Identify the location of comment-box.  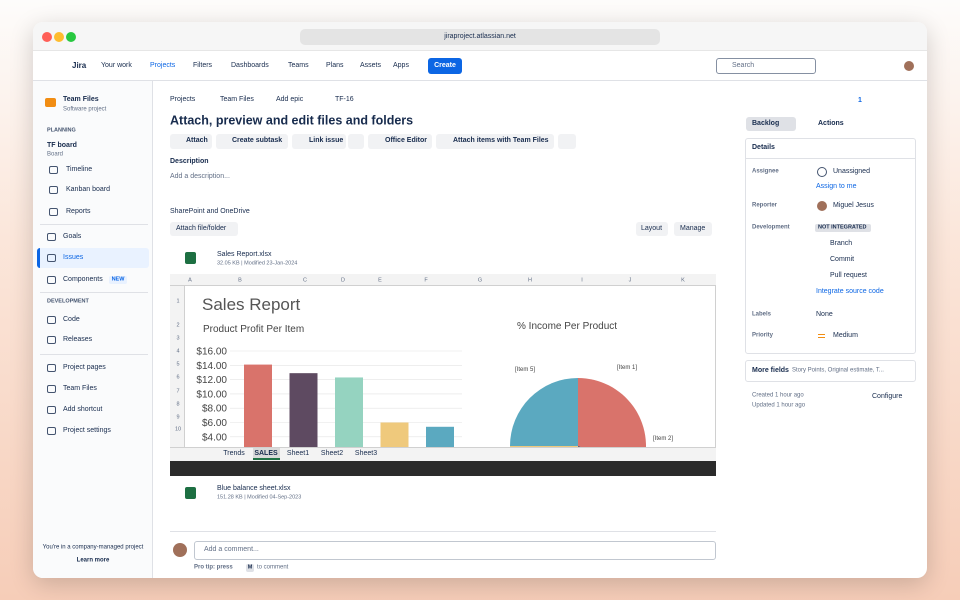
(455, 550).